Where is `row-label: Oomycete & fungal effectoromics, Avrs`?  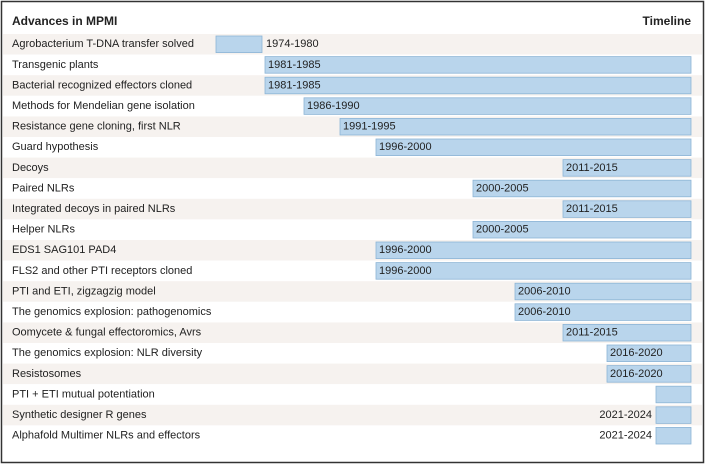 row-label: Oomycete & fungal effectoromics, Avrs is located at coordinates (107, 333).